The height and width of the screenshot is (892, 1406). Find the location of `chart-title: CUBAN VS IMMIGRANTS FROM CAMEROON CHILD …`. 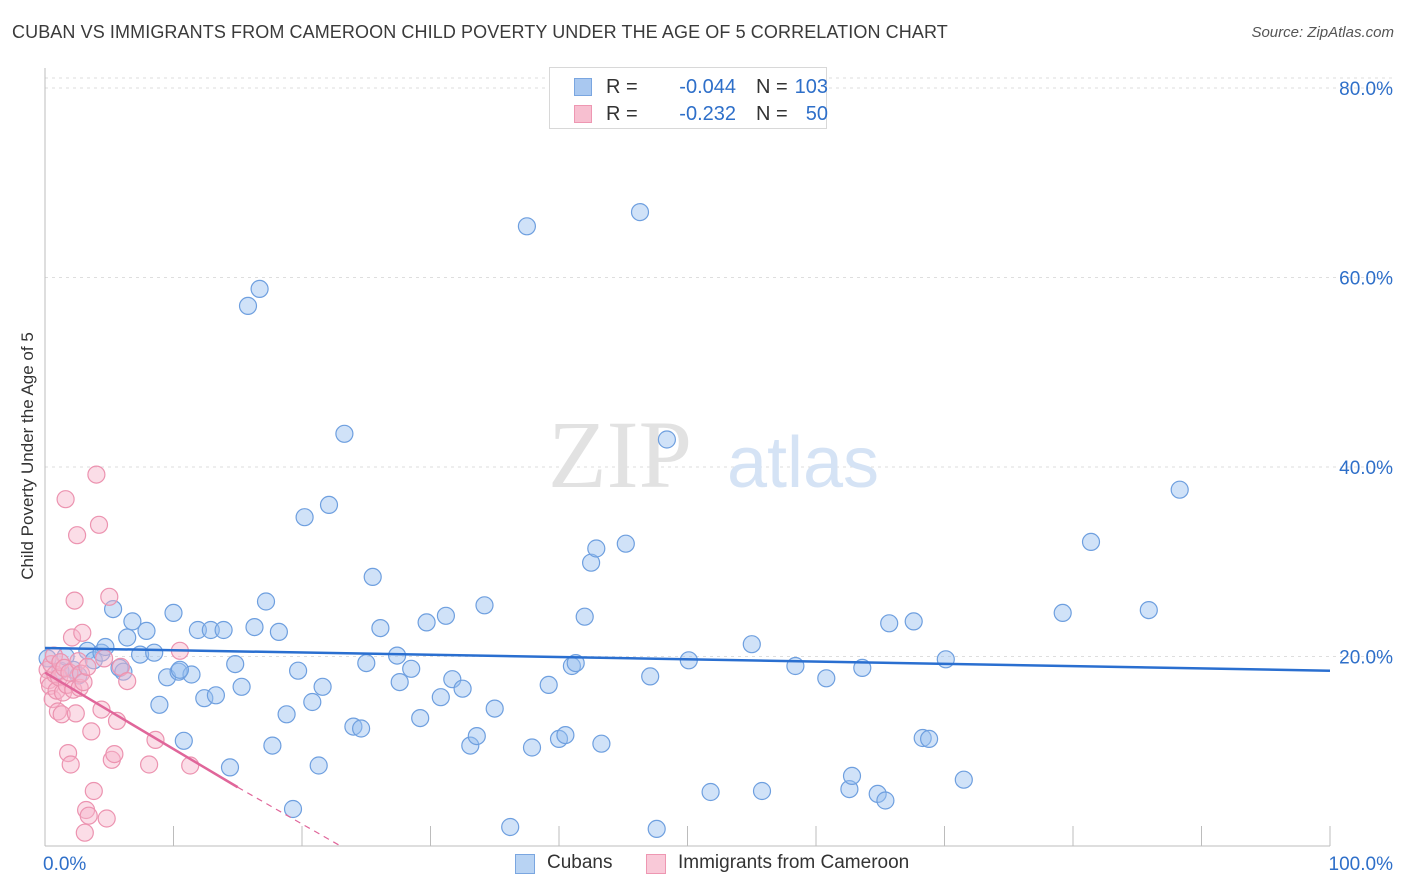

chart-title: CUBAN VS IMMIGRANTS FROM CAMEROON CHILD … is located at coordinates (480, 32).